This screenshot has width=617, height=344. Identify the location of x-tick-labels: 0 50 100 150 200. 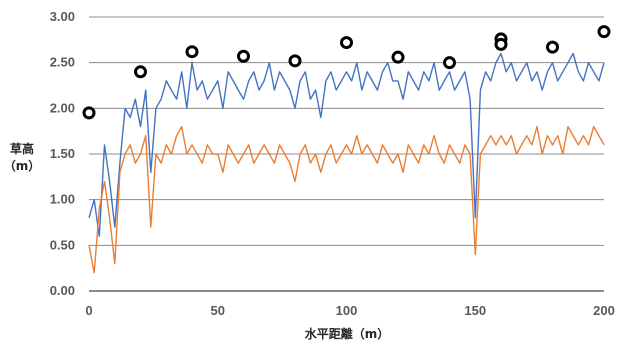
(349, 310).